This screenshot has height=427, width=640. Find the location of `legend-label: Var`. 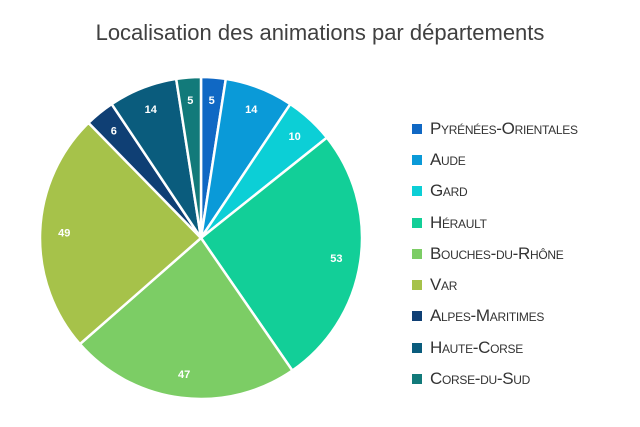

legend-label: Var is located at coordinates (444, 285).